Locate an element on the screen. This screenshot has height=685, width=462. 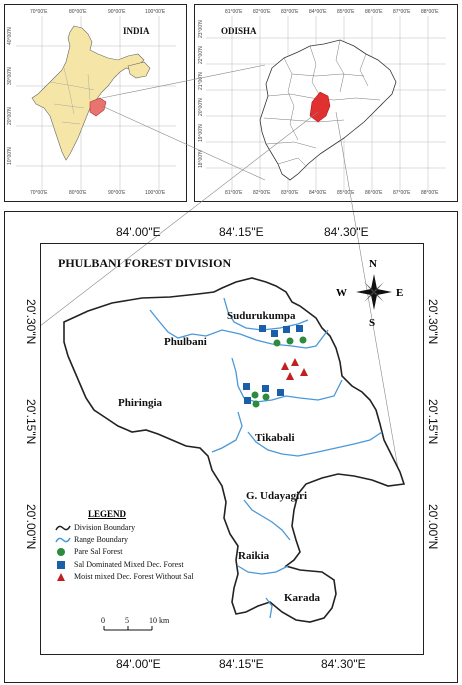
odisha-map is located at coordinates (326, 103).